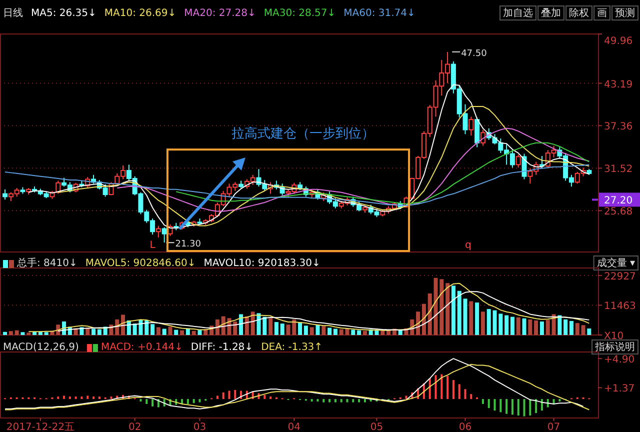 The image size is (640, 432). I want to click on chart-title: 日线, so click(13, 13).